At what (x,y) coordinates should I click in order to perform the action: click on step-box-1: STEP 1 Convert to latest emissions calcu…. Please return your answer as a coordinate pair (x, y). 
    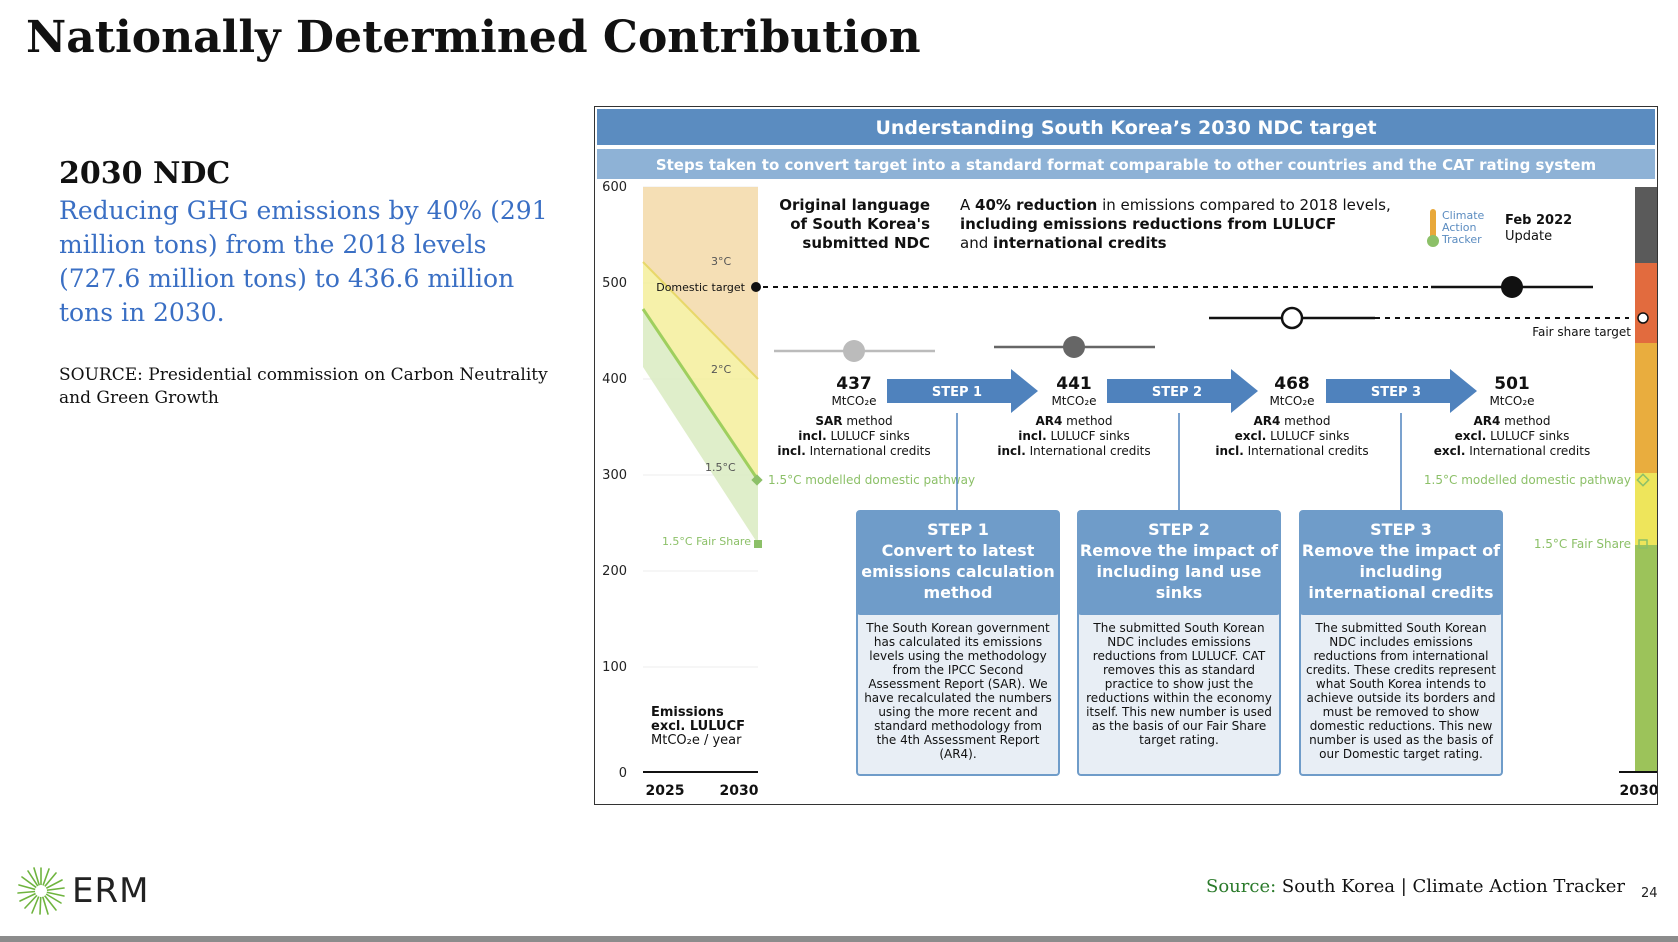
    Looking at the image, I should click on (958, 643).